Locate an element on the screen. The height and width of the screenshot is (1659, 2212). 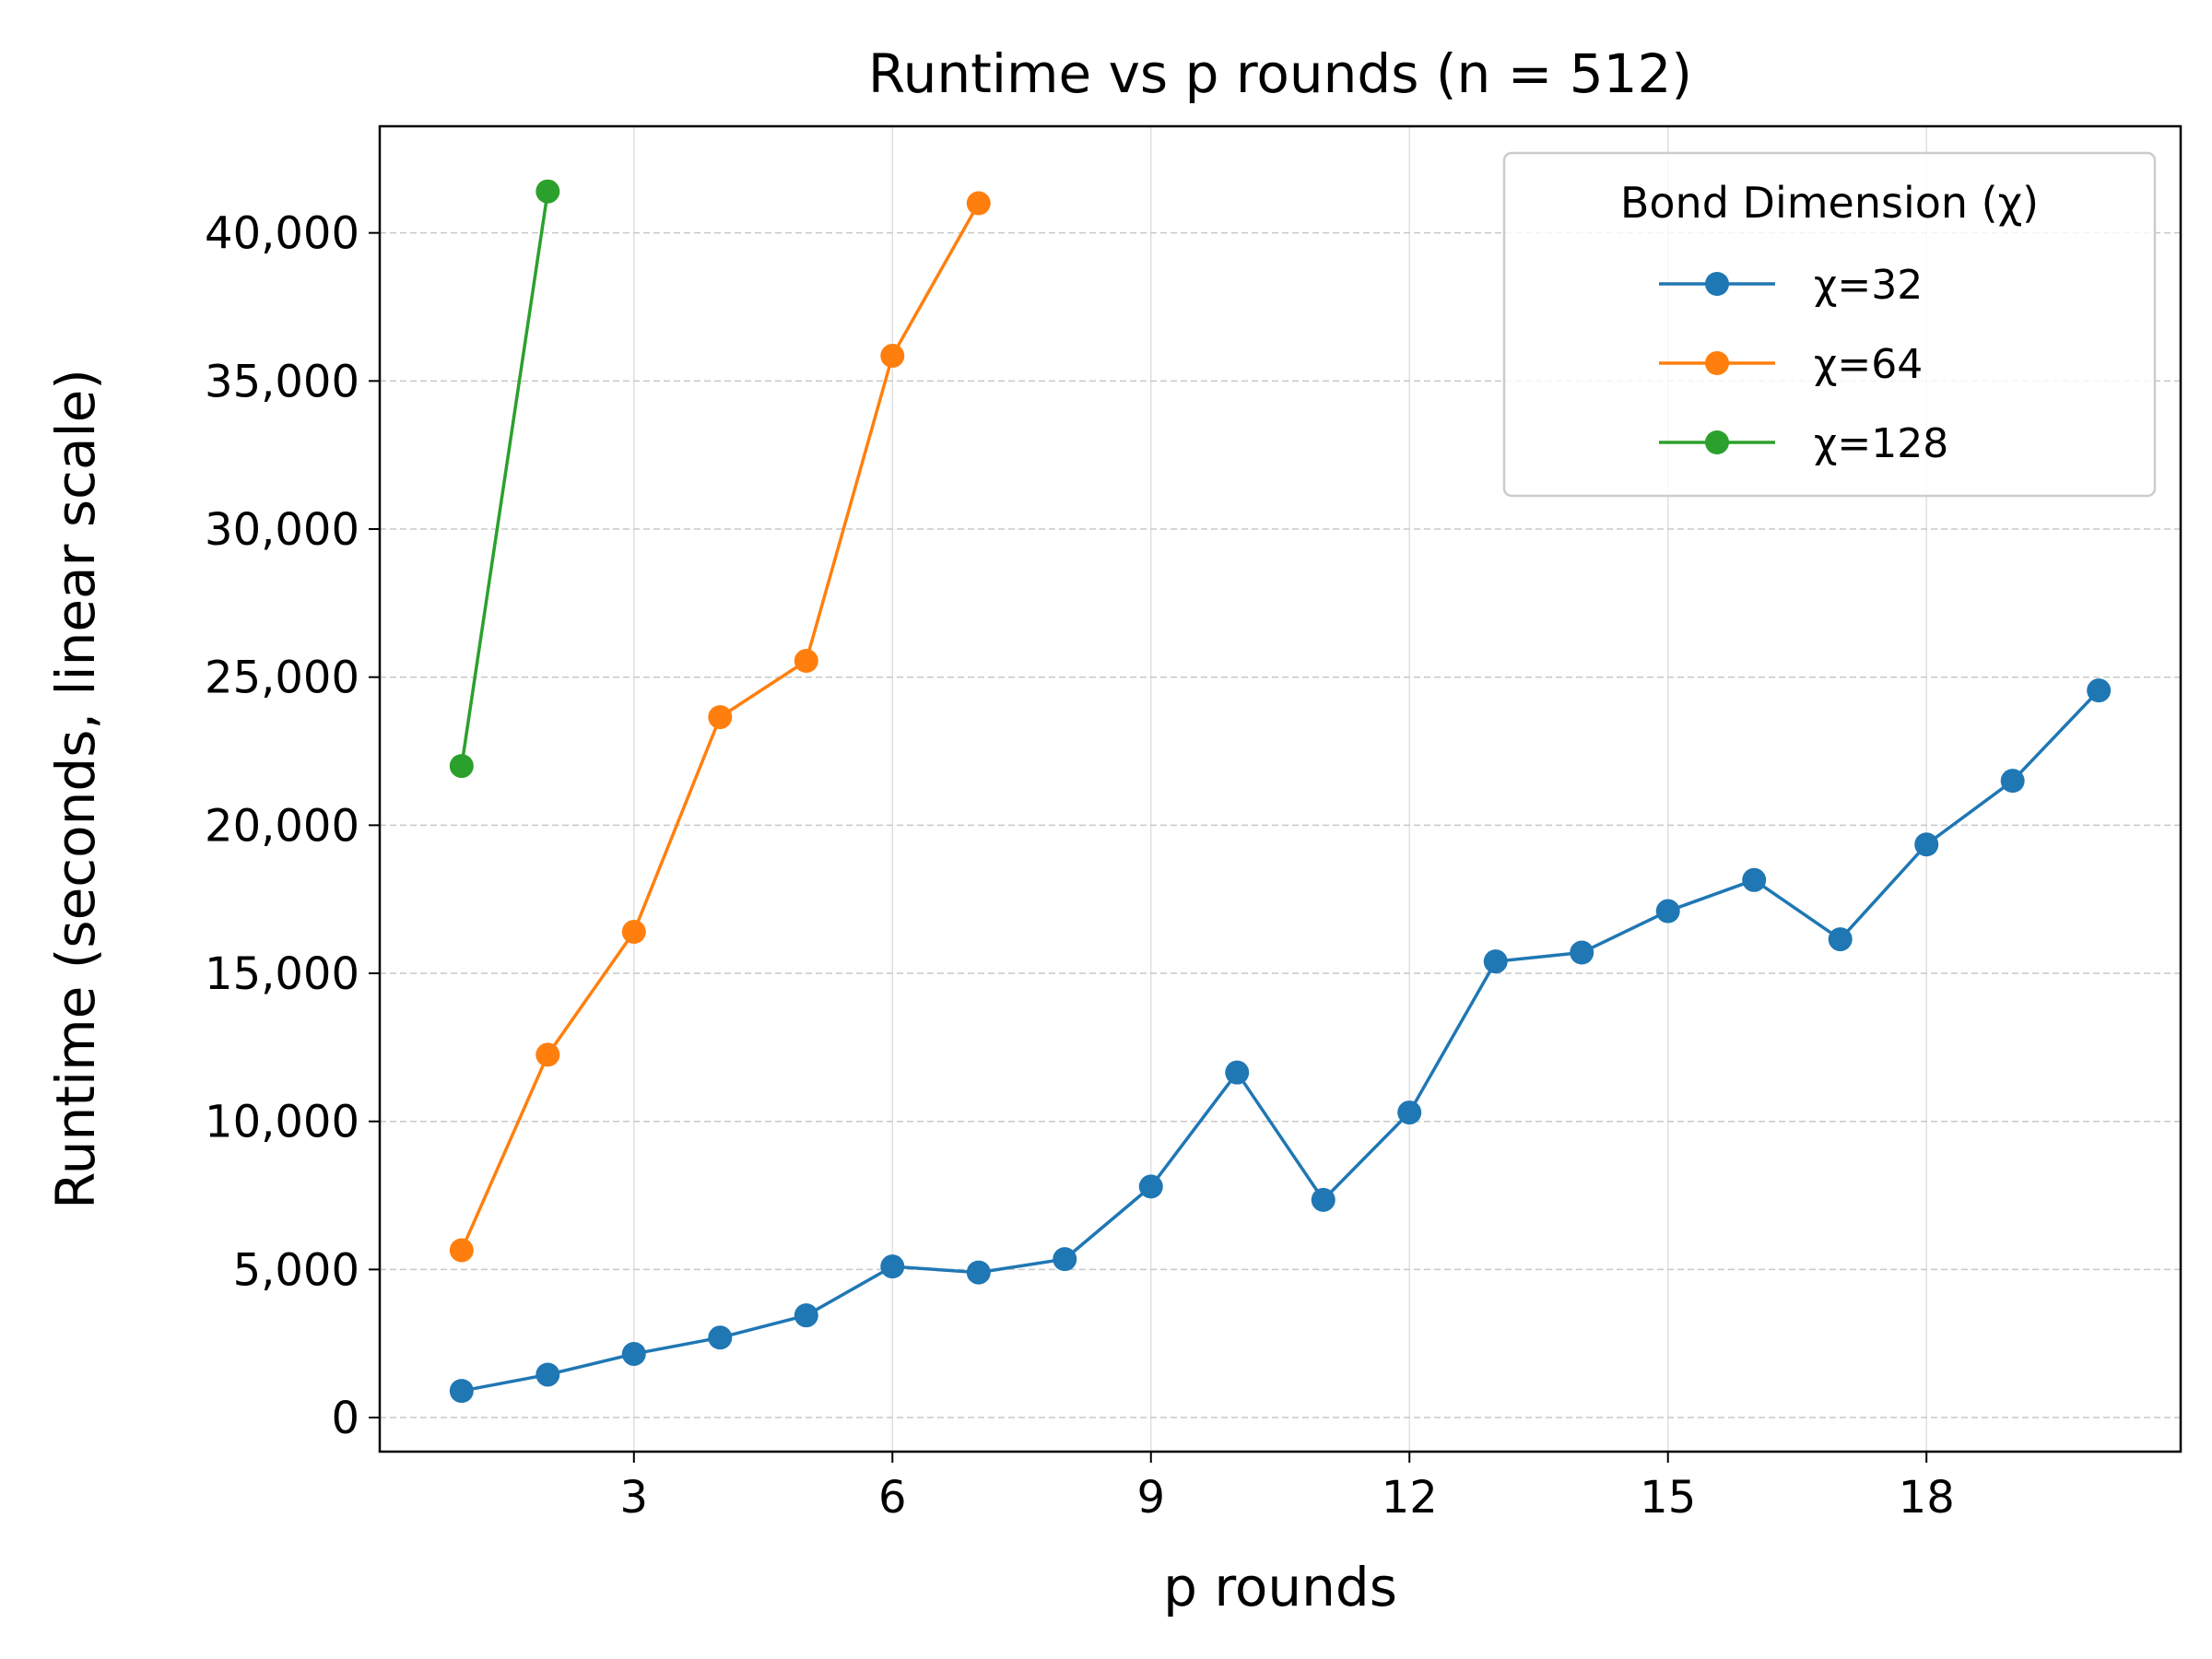
x-tick-label: 15 is located at coordinates (1668, 1498).